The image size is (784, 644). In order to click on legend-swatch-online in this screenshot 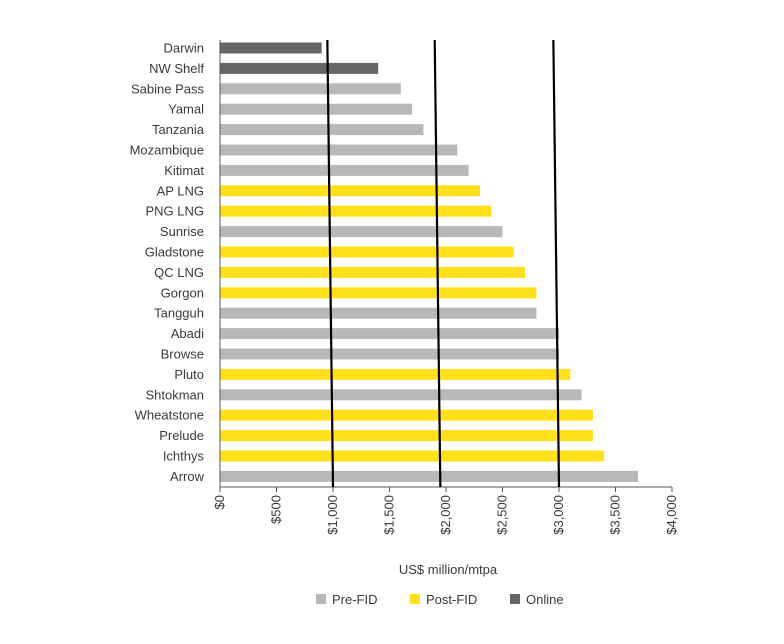, I will do `click(515, 599)`.